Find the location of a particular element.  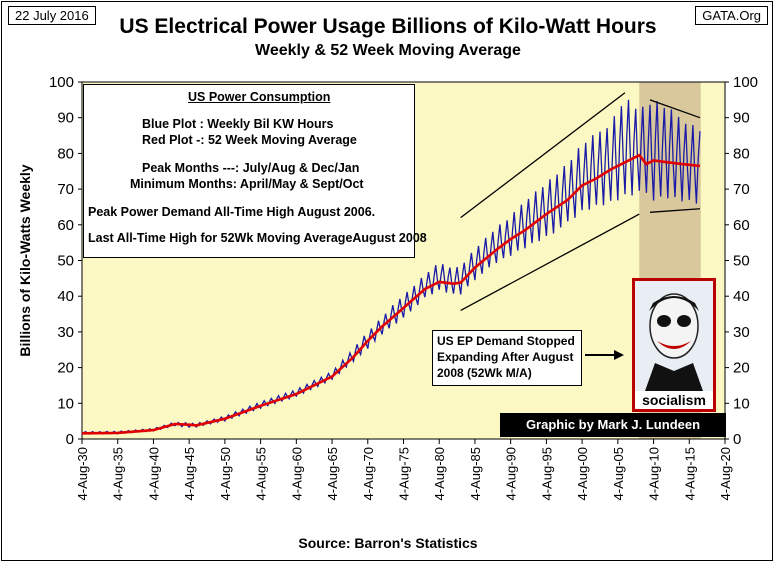

y-tick-label-left: 50 is located at coordinates (65, 261).